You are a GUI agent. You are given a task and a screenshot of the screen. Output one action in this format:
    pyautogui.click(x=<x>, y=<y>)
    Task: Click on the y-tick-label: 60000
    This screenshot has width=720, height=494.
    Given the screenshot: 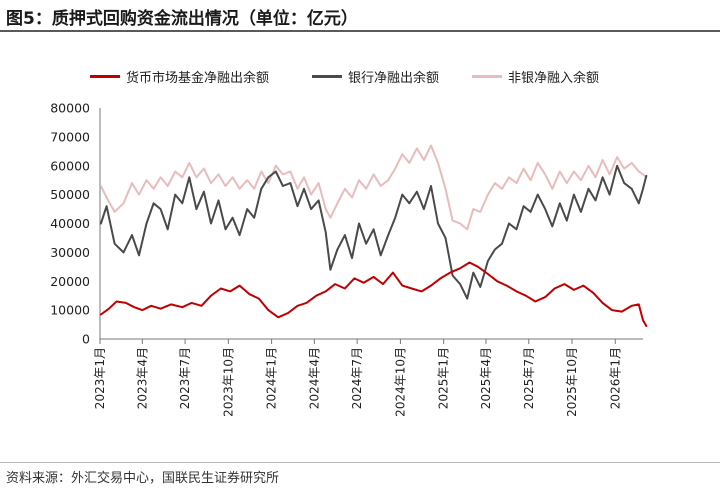 What is the action you would take?
    pyautogui.click(x=70, y=165)
    